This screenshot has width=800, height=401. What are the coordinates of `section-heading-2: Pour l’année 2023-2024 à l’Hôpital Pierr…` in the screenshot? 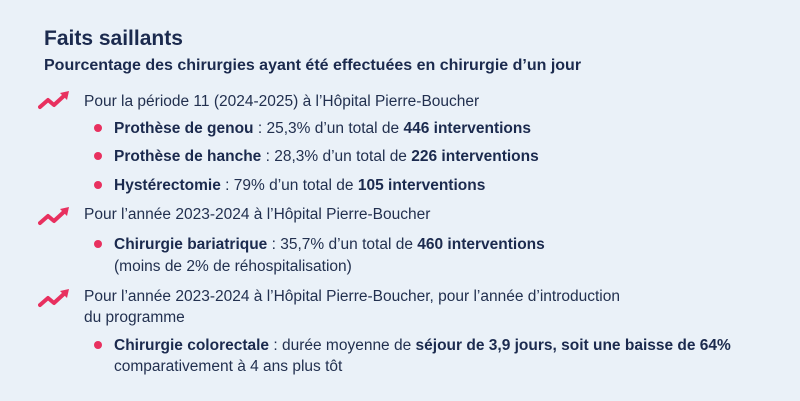 It's located at (257, 214).